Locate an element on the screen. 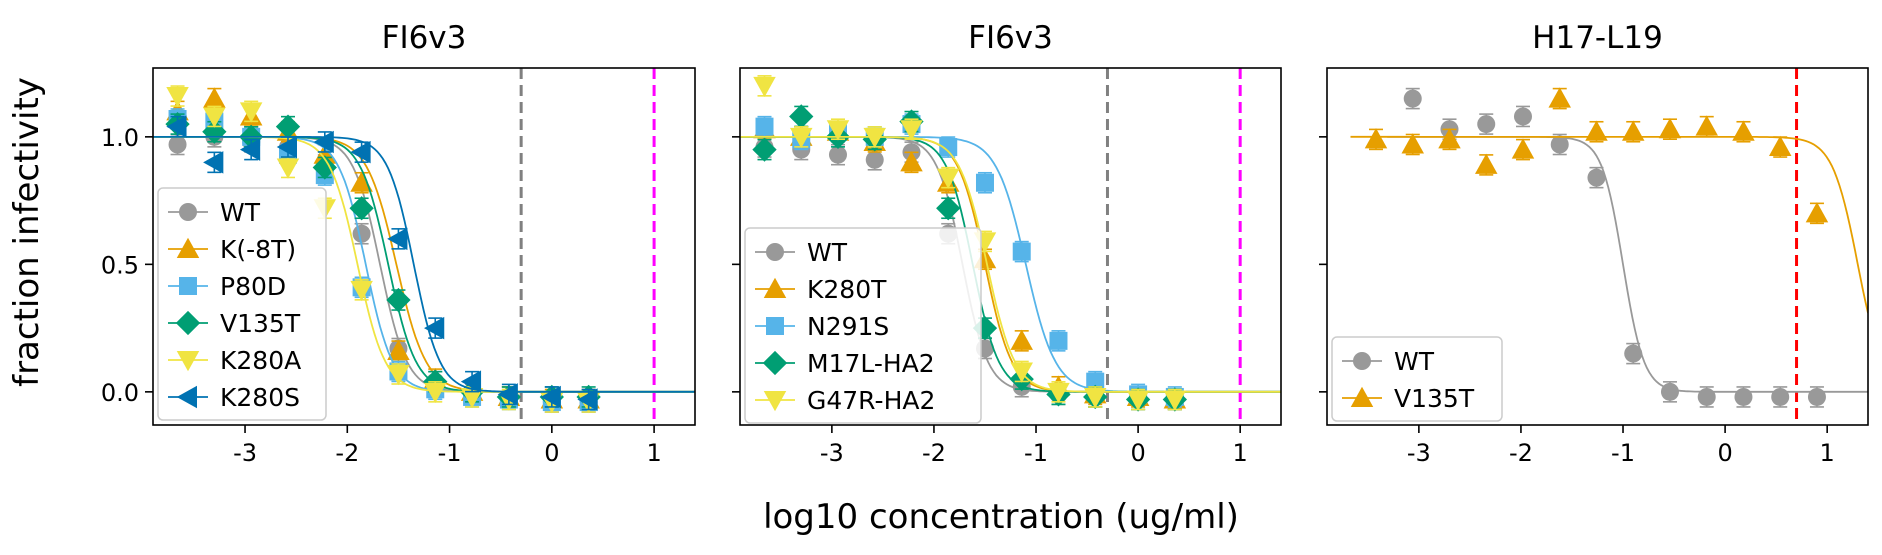 The width and height of the screenshot is (1882, 555). legend-label: K280T is located at coordinates (847, 289).